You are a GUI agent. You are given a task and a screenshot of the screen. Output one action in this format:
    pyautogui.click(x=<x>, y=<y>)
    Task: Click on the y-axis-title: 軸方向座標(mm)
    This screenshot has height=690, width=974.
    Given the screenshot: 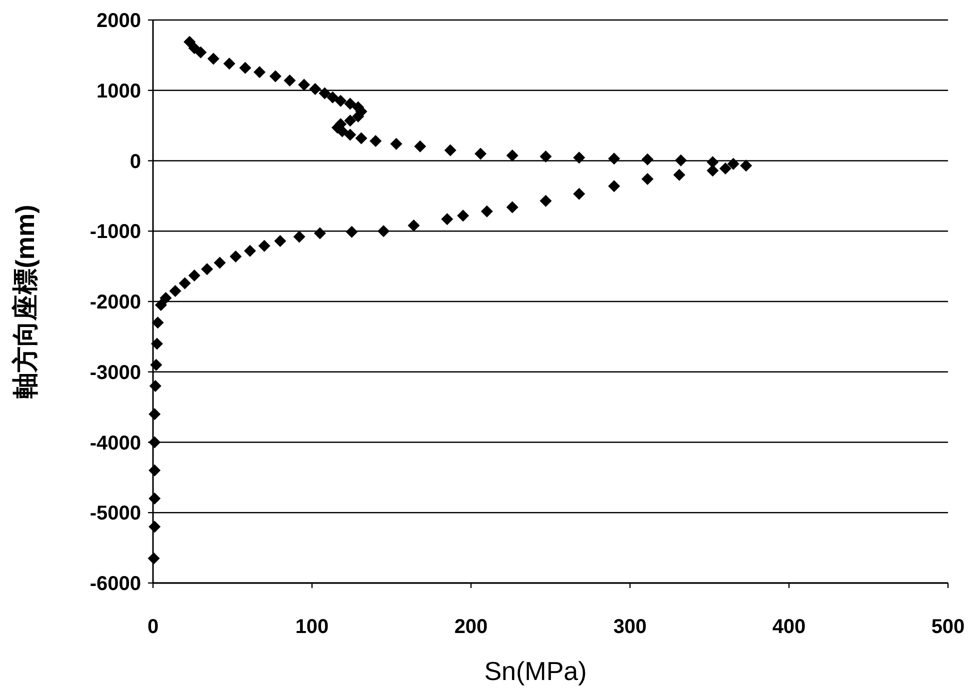 What is the action you would take?
    pyautogui.click(x=25, y=301)
    